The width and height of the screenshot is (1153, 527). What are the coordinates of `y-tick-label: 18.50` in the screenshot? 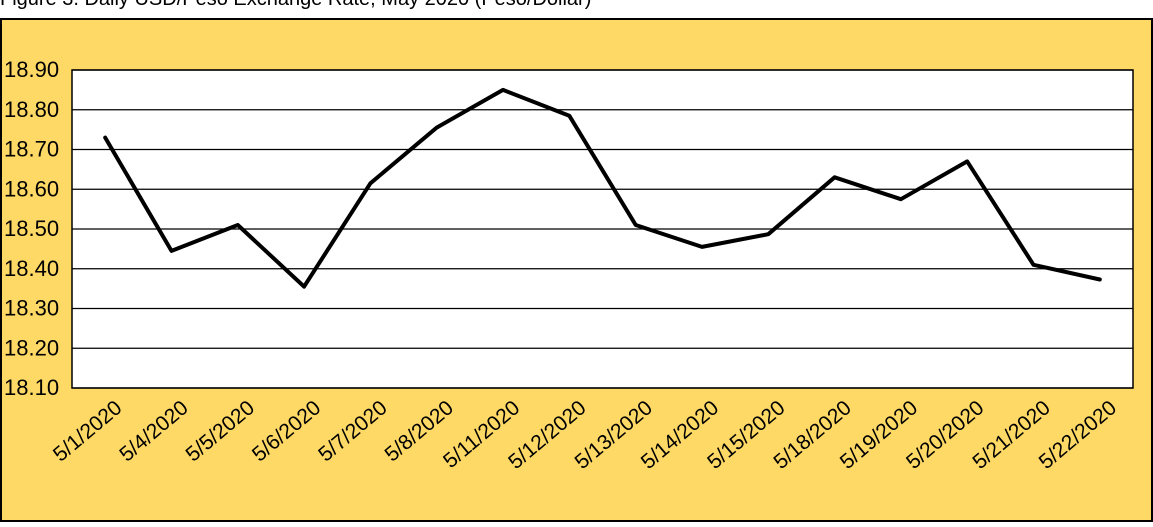 It's located at (31, 228).